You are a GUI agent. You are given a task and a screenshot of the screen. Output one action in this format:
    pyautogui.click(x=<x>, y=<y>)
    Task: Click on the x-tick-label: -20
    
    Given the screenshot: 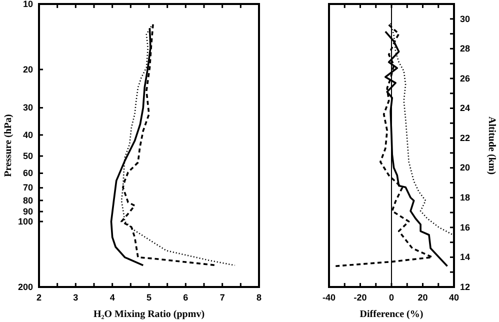 What is the action you would take?
    pyautogui.click(x=360, y=297)
    